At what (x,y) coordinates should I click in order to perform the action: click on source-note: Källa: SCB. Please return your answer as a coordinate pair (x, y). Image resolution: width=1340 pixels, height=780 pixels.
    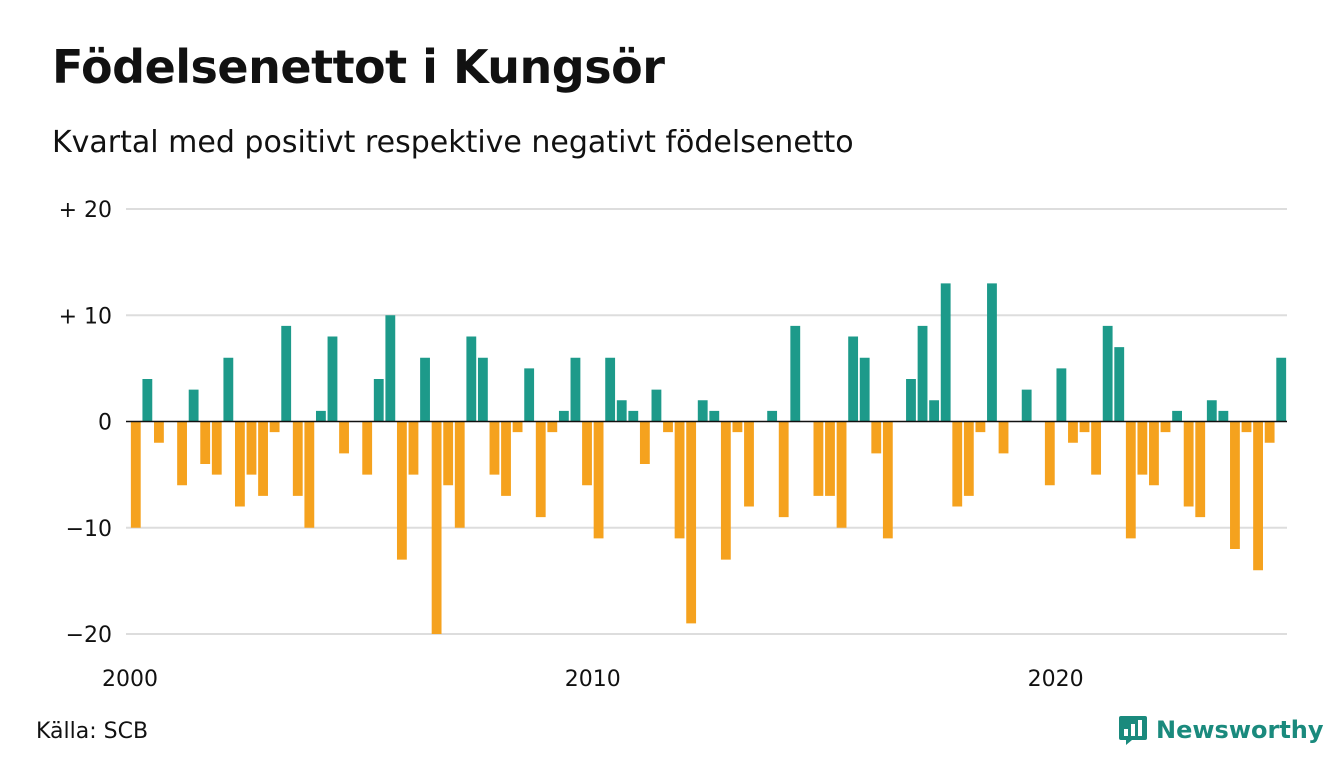
    Looking at the image, I should click on (92, 731).